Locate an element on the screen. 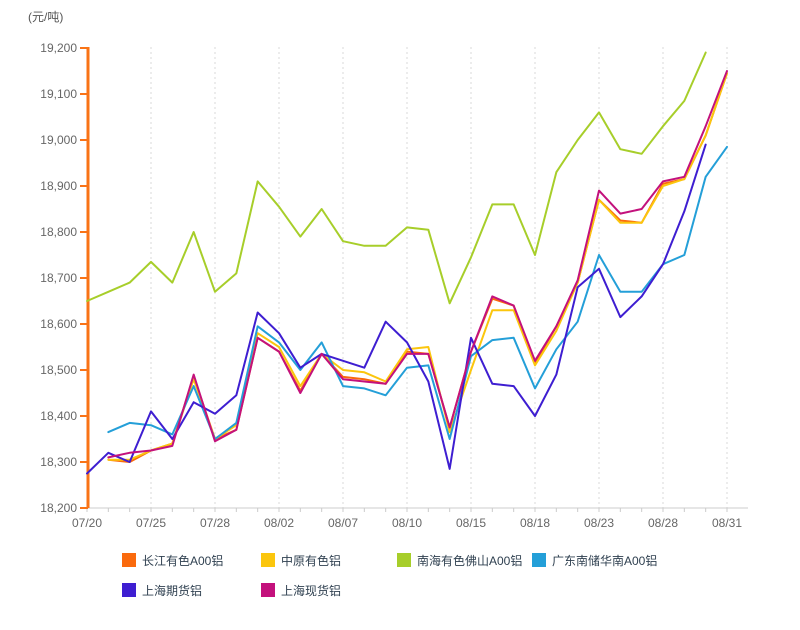  y-tick-label: 18,200 is located at coordinates (58, 508).